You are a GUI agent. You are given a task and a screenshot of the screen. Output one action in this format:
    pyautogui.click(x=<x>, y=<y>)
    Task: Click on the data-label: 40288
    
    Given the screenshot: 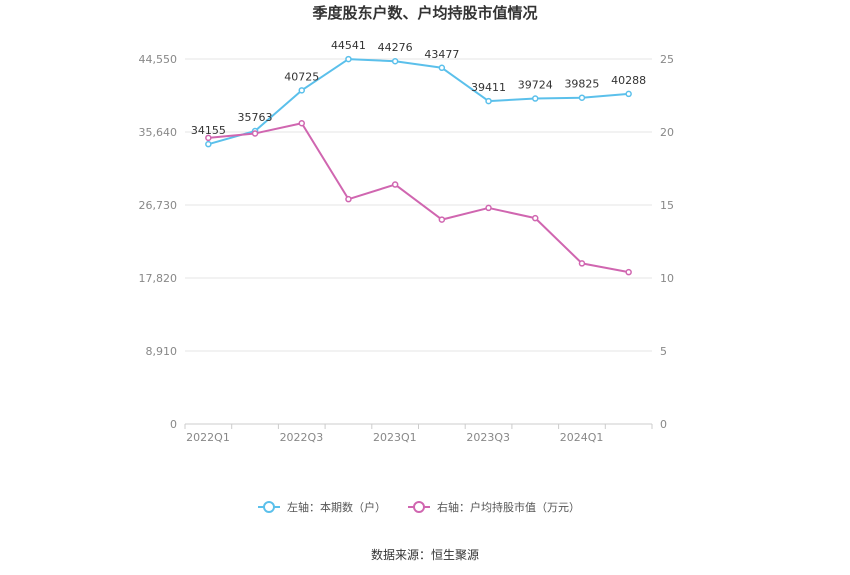 What is the action you would take?
    pyautogui.click(x=628, y=80)
    